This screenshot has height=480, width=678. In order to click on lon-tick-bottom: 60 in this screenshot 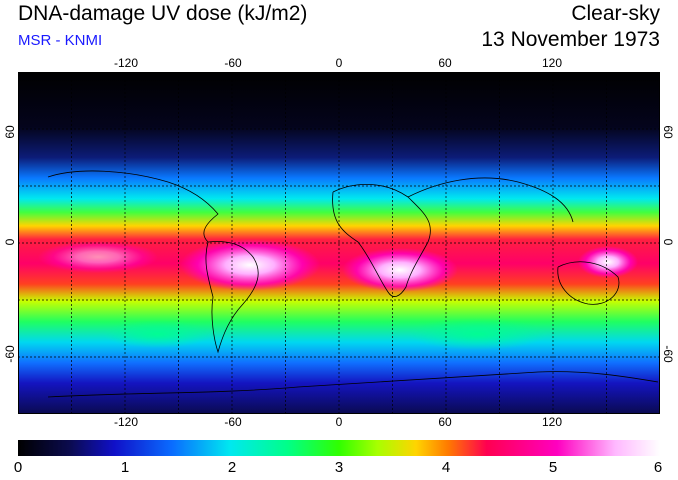, I will do `click(445, 422)`.